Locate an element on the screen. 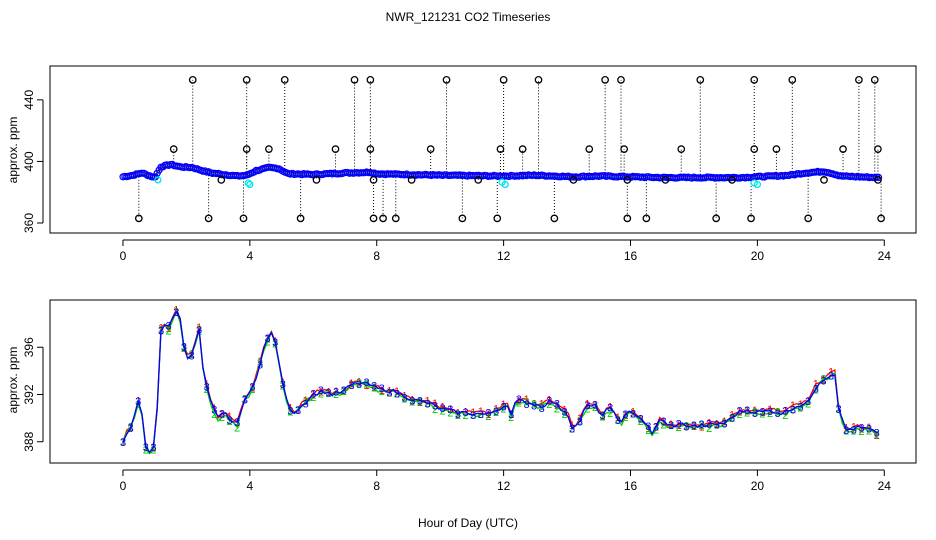  x-tick-label: 12 is located at coordinates (504, 256).